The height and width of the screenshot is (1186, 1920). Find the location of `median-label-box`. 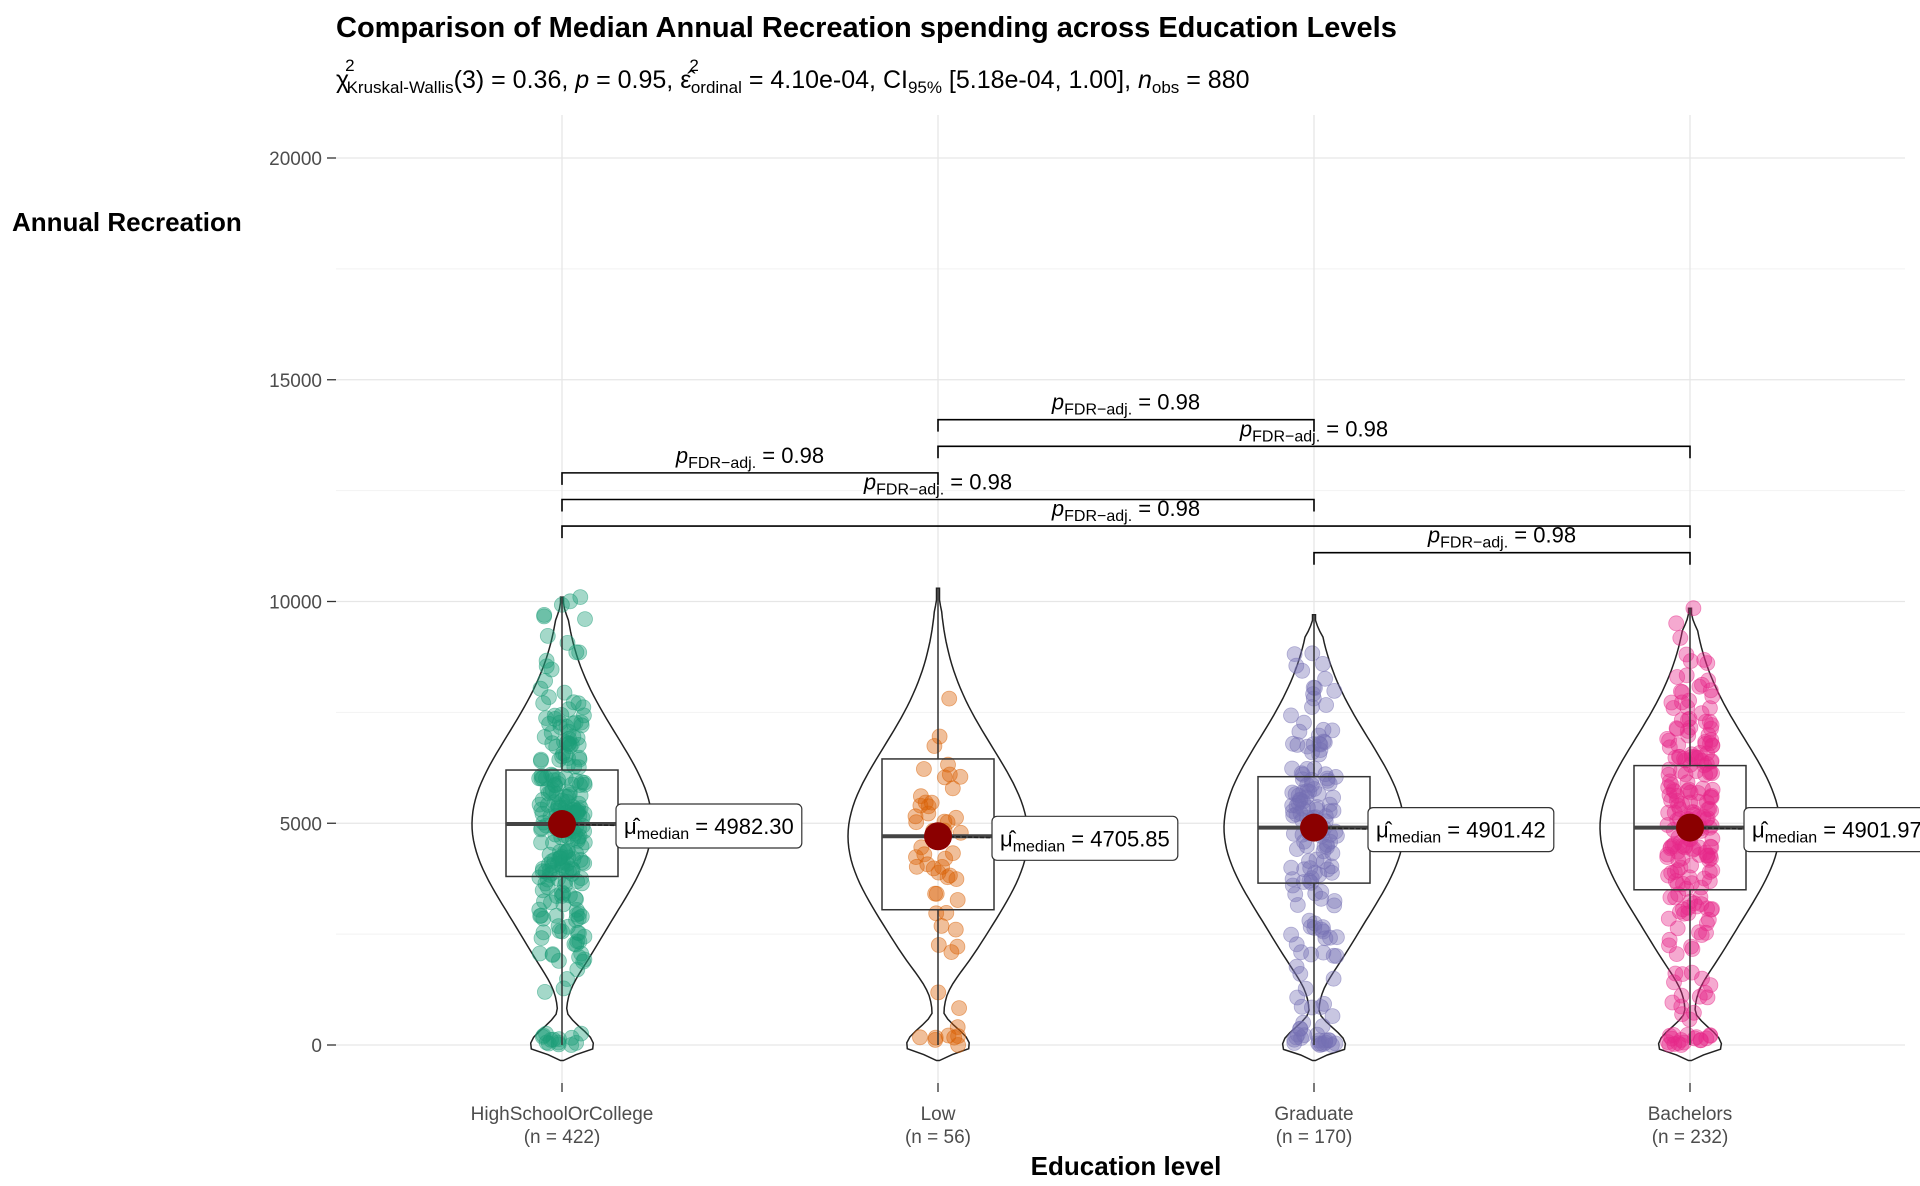

median-label-box is located at coordinates (709, 826).